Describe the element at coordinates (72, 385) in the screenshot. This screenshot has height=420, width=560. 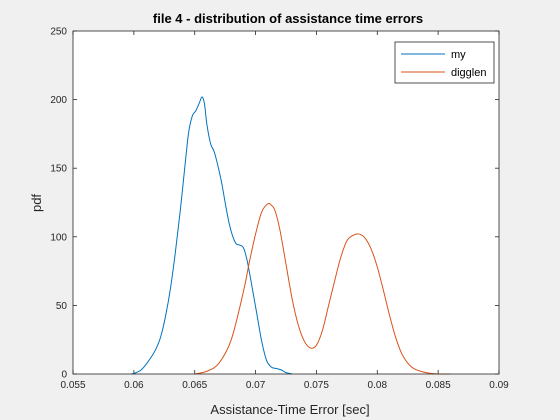
I see `x-tick-label: 0.055` at that location.